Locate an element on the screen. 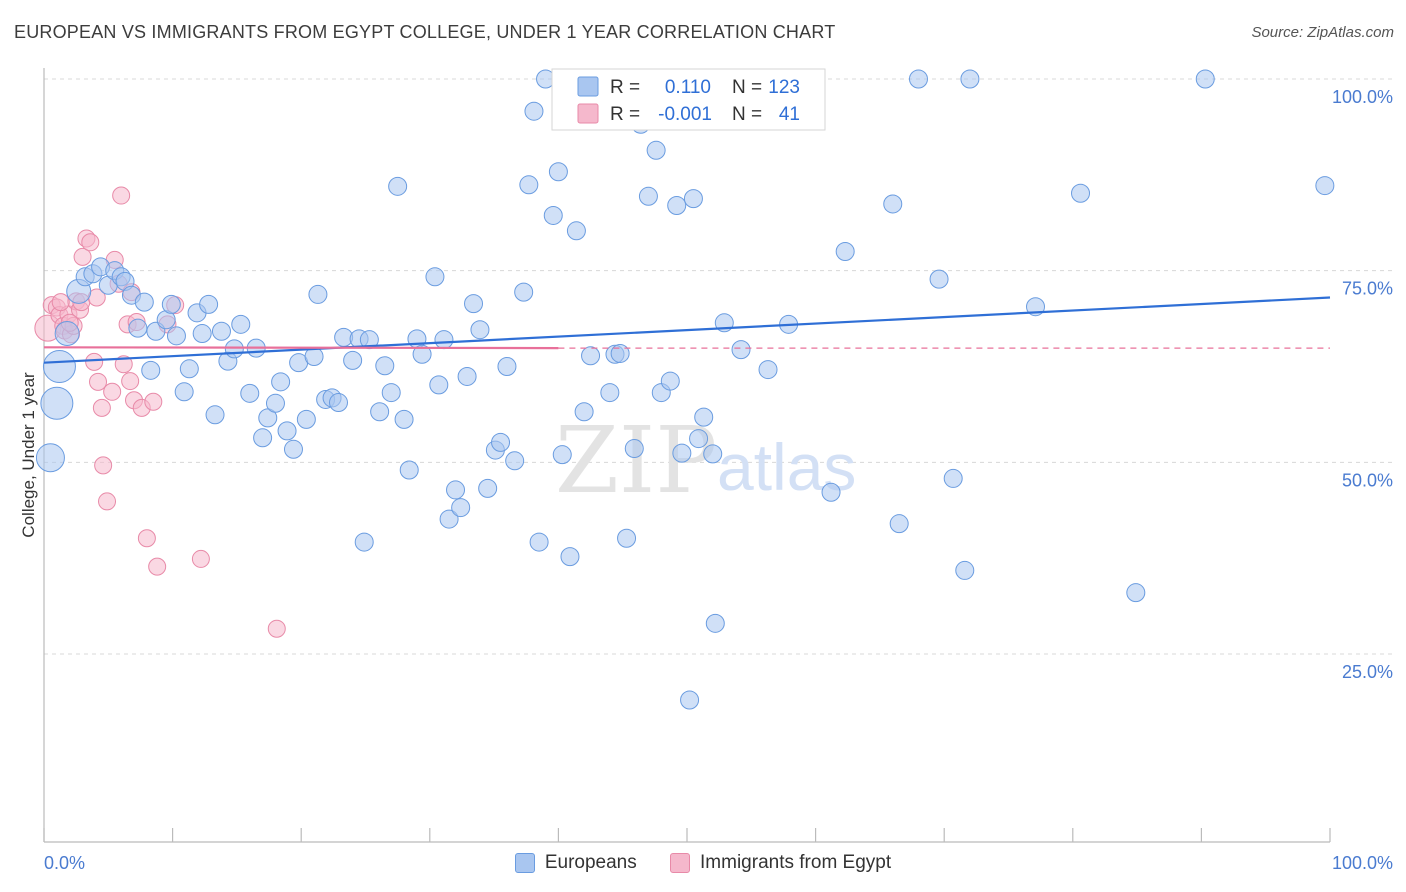 The image size is (1406, 892). bottom-legend: Europeans Immigrants from Egypt is located at coordinates (703, 865).